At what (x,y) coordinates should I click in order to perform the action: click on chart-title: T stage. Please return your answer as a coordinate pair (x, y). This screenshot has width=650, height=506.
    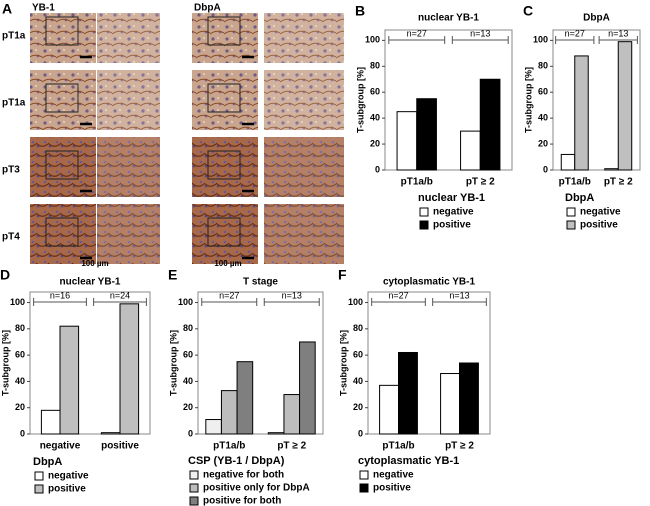
    Looking at the image, I should click on (260, 282).